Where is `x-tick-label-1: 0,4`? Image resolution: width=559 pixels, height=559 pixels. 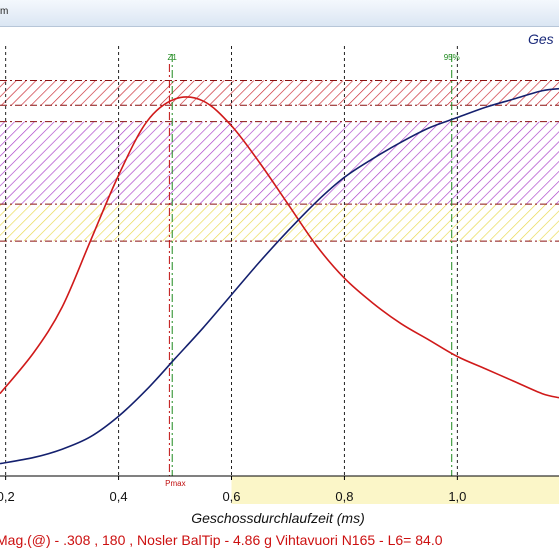
x-tick-label-1: 0,4 is located at coordinates (119, 496).